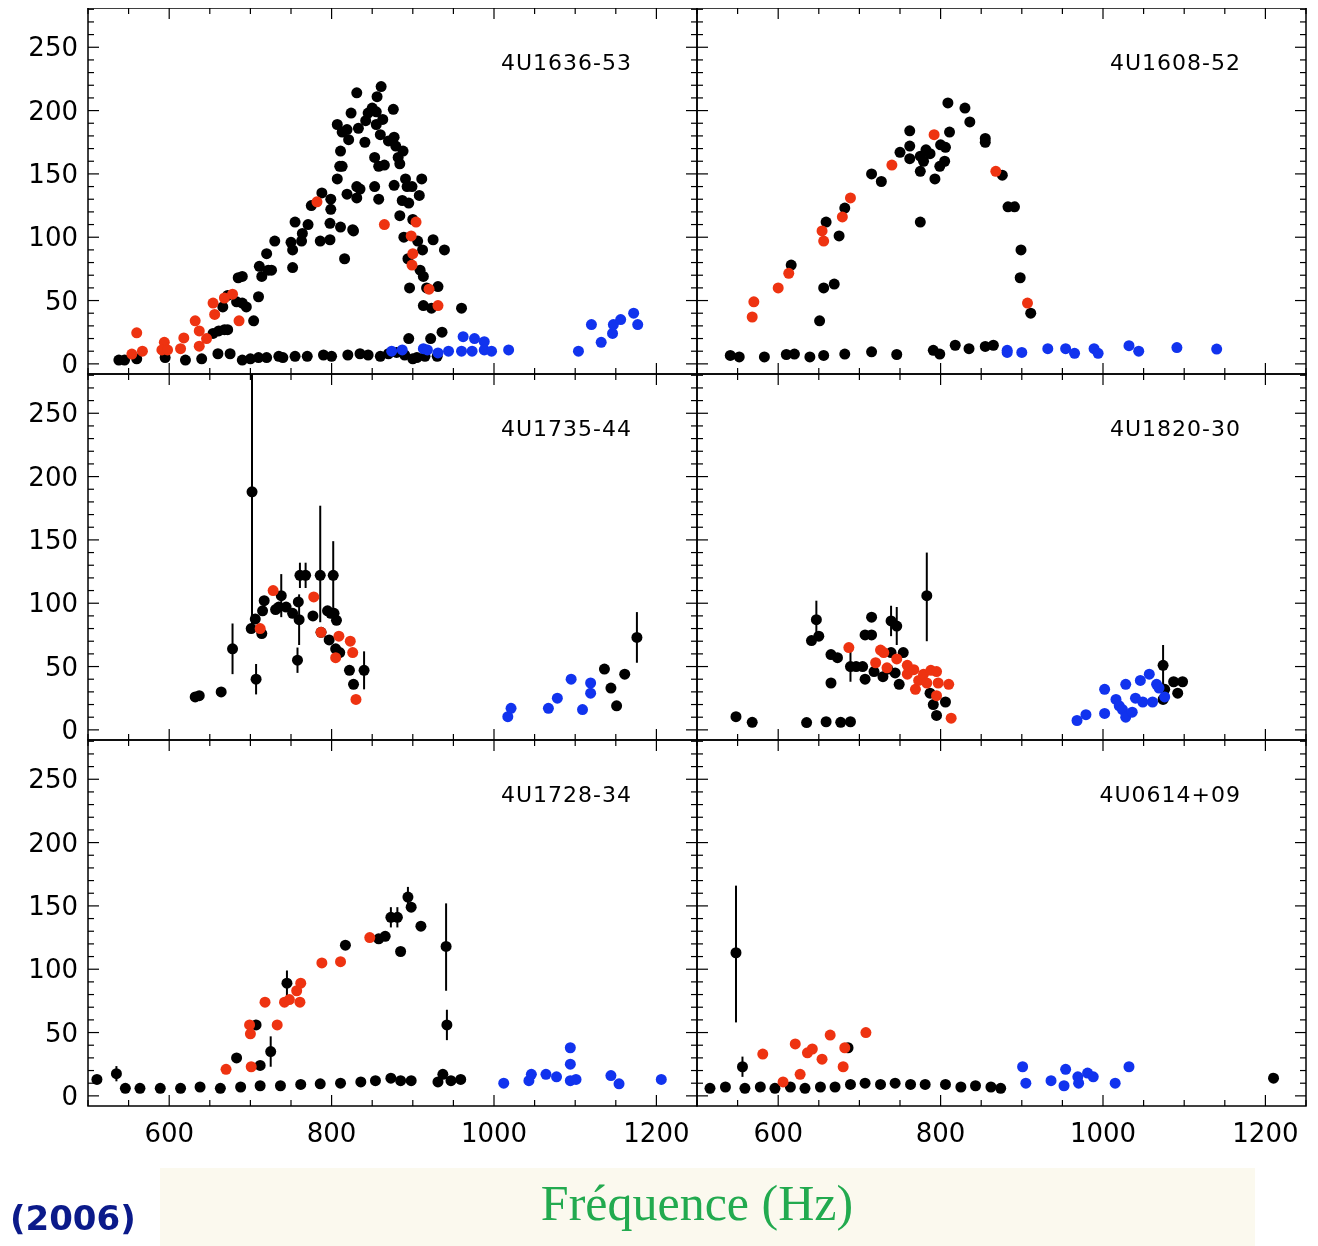  Describe the element at coordinates (1175, 62) in the screenshot. I see `text: 4U1608-52` at that location.